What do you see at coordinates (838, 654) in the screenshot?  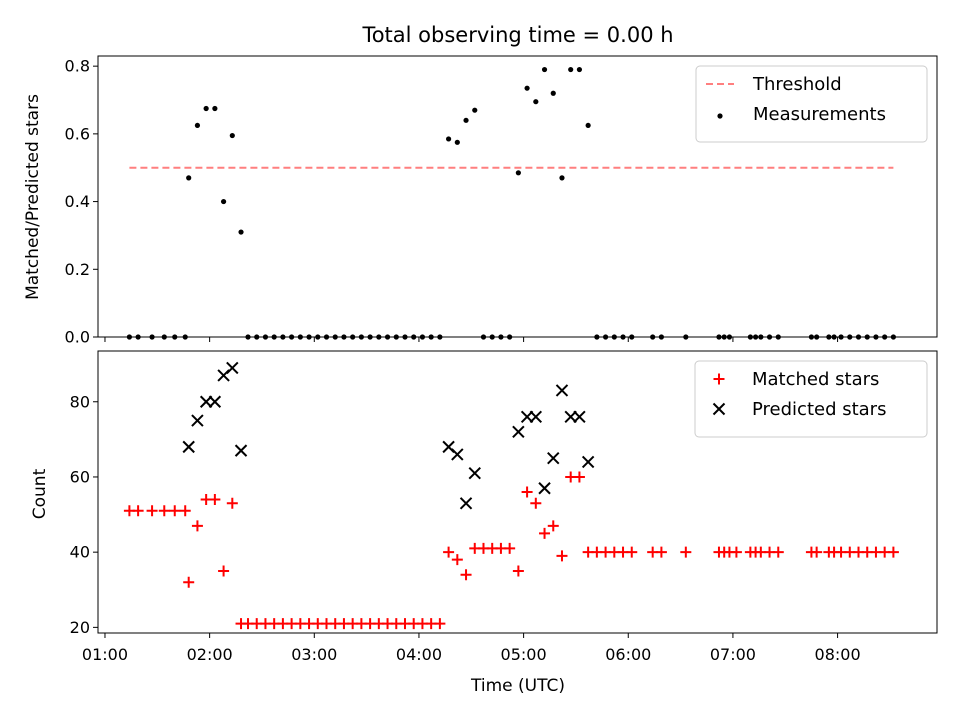 I see `x-tick-label: 08:00` at bounding box center [838, 654].